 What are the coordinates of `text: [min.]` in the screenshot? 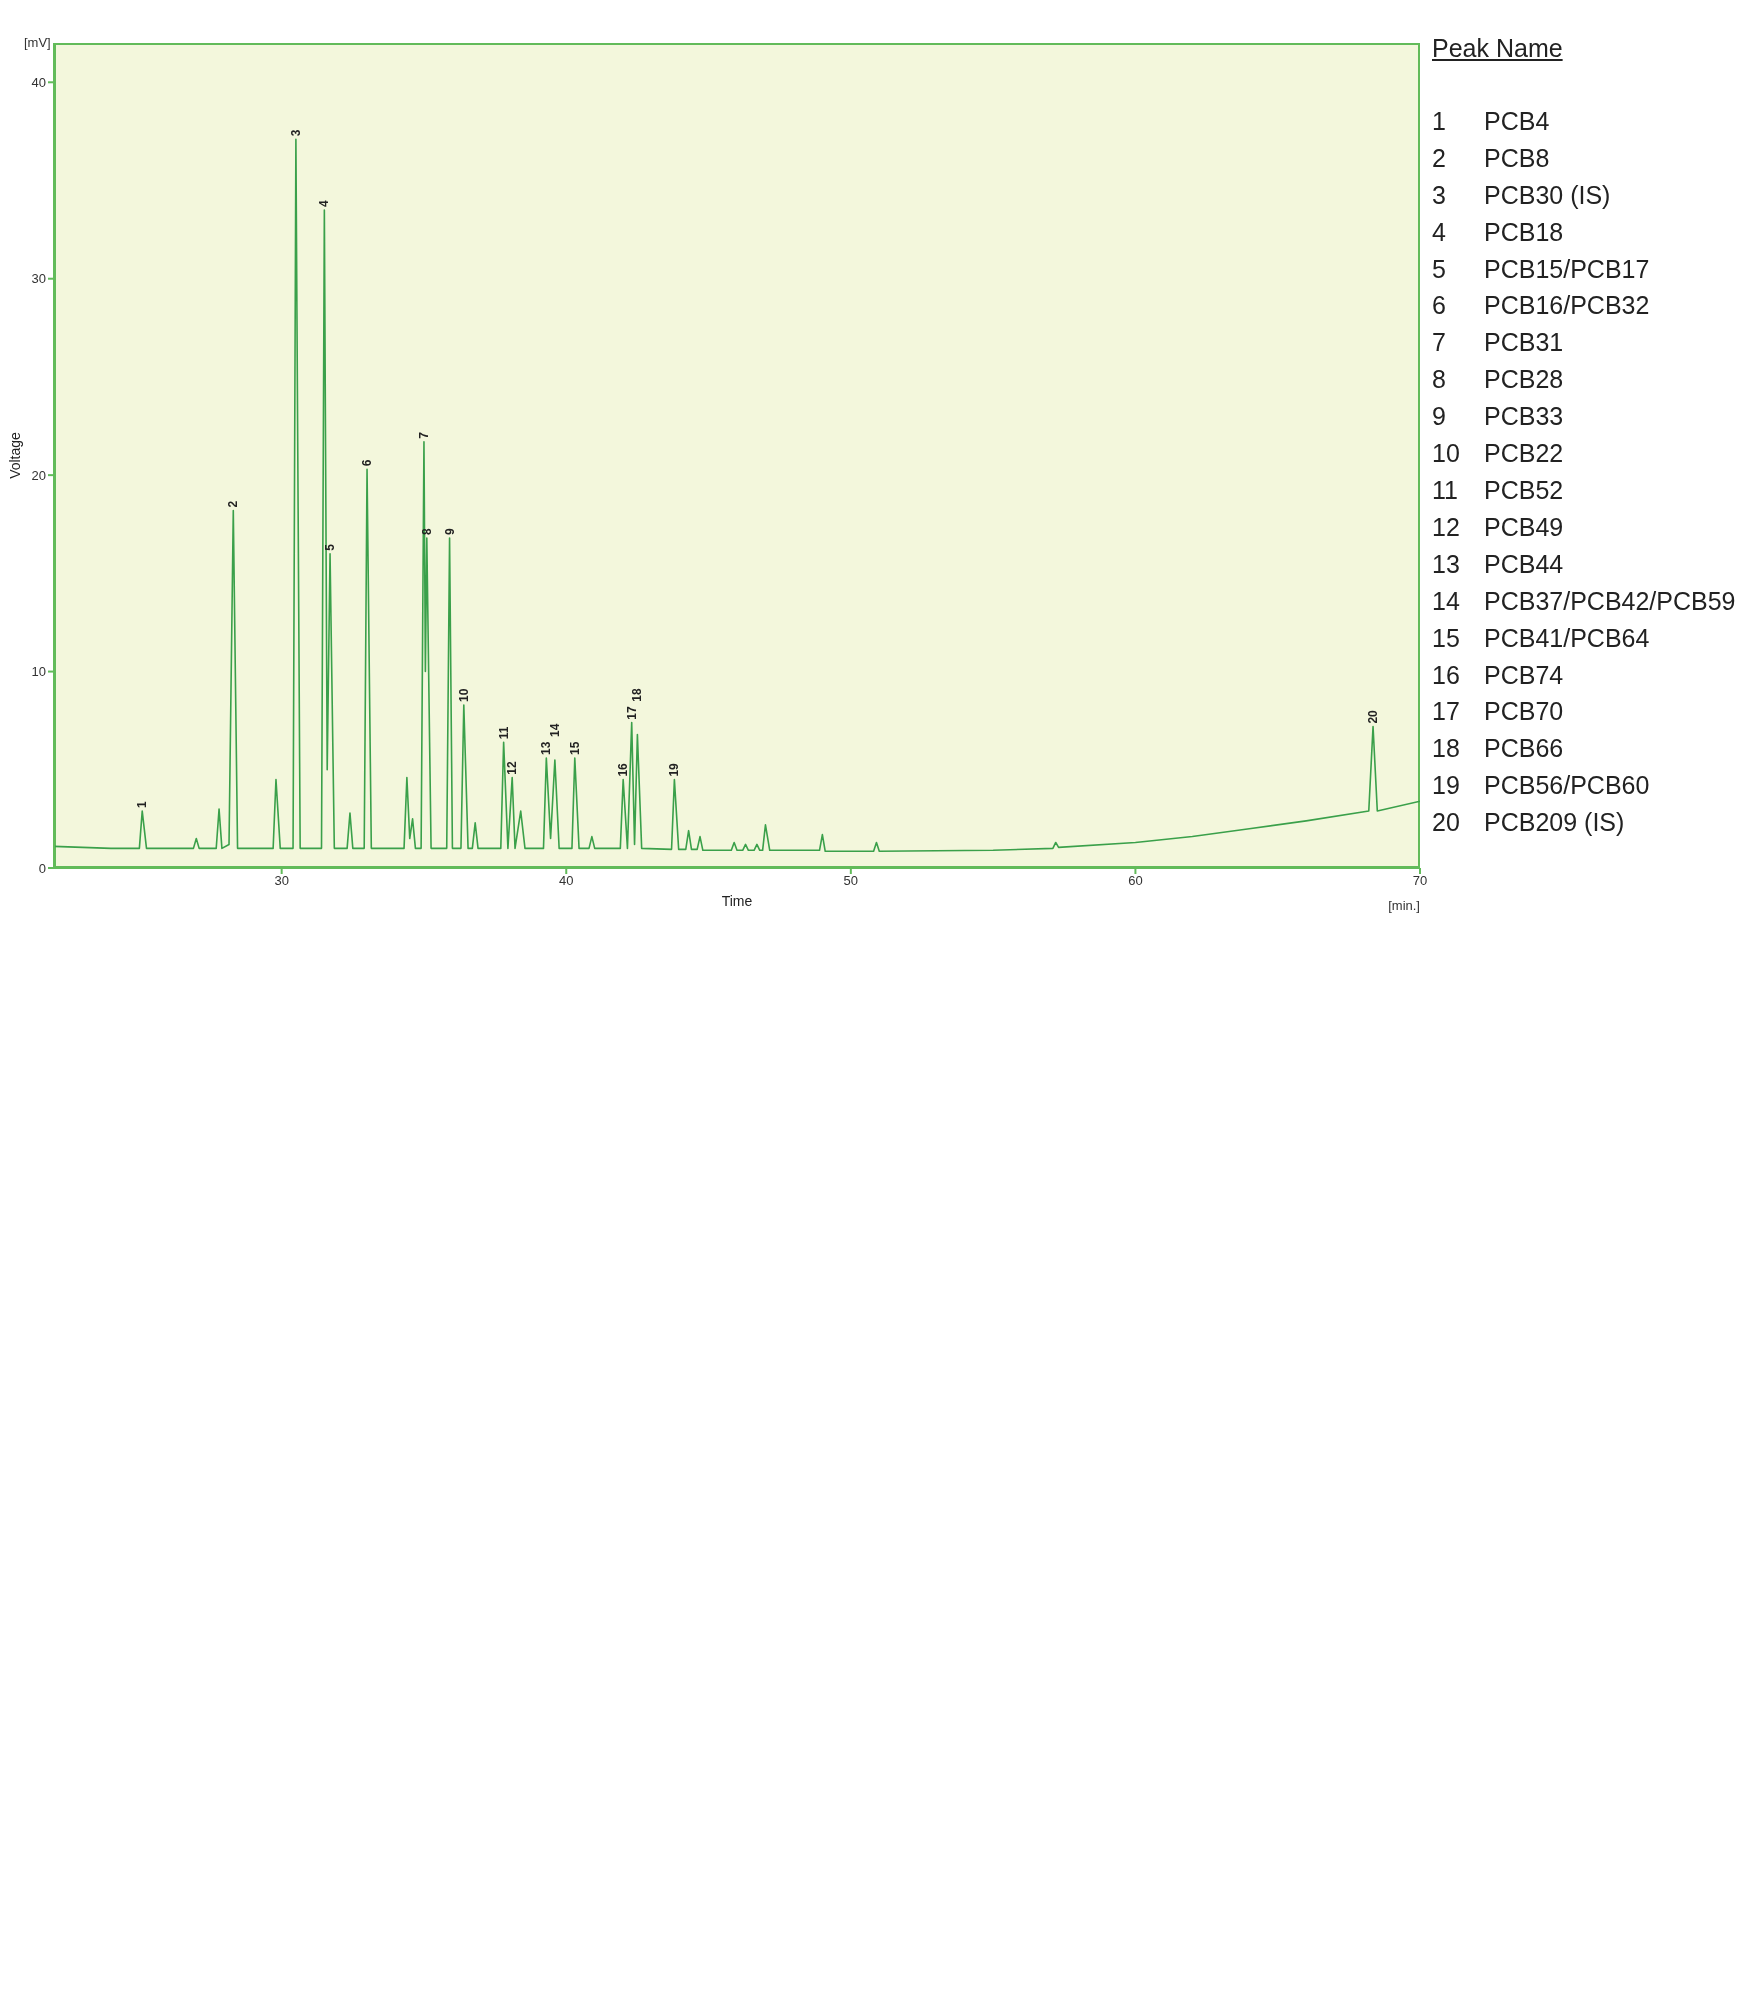 It's located at (1404, 905).